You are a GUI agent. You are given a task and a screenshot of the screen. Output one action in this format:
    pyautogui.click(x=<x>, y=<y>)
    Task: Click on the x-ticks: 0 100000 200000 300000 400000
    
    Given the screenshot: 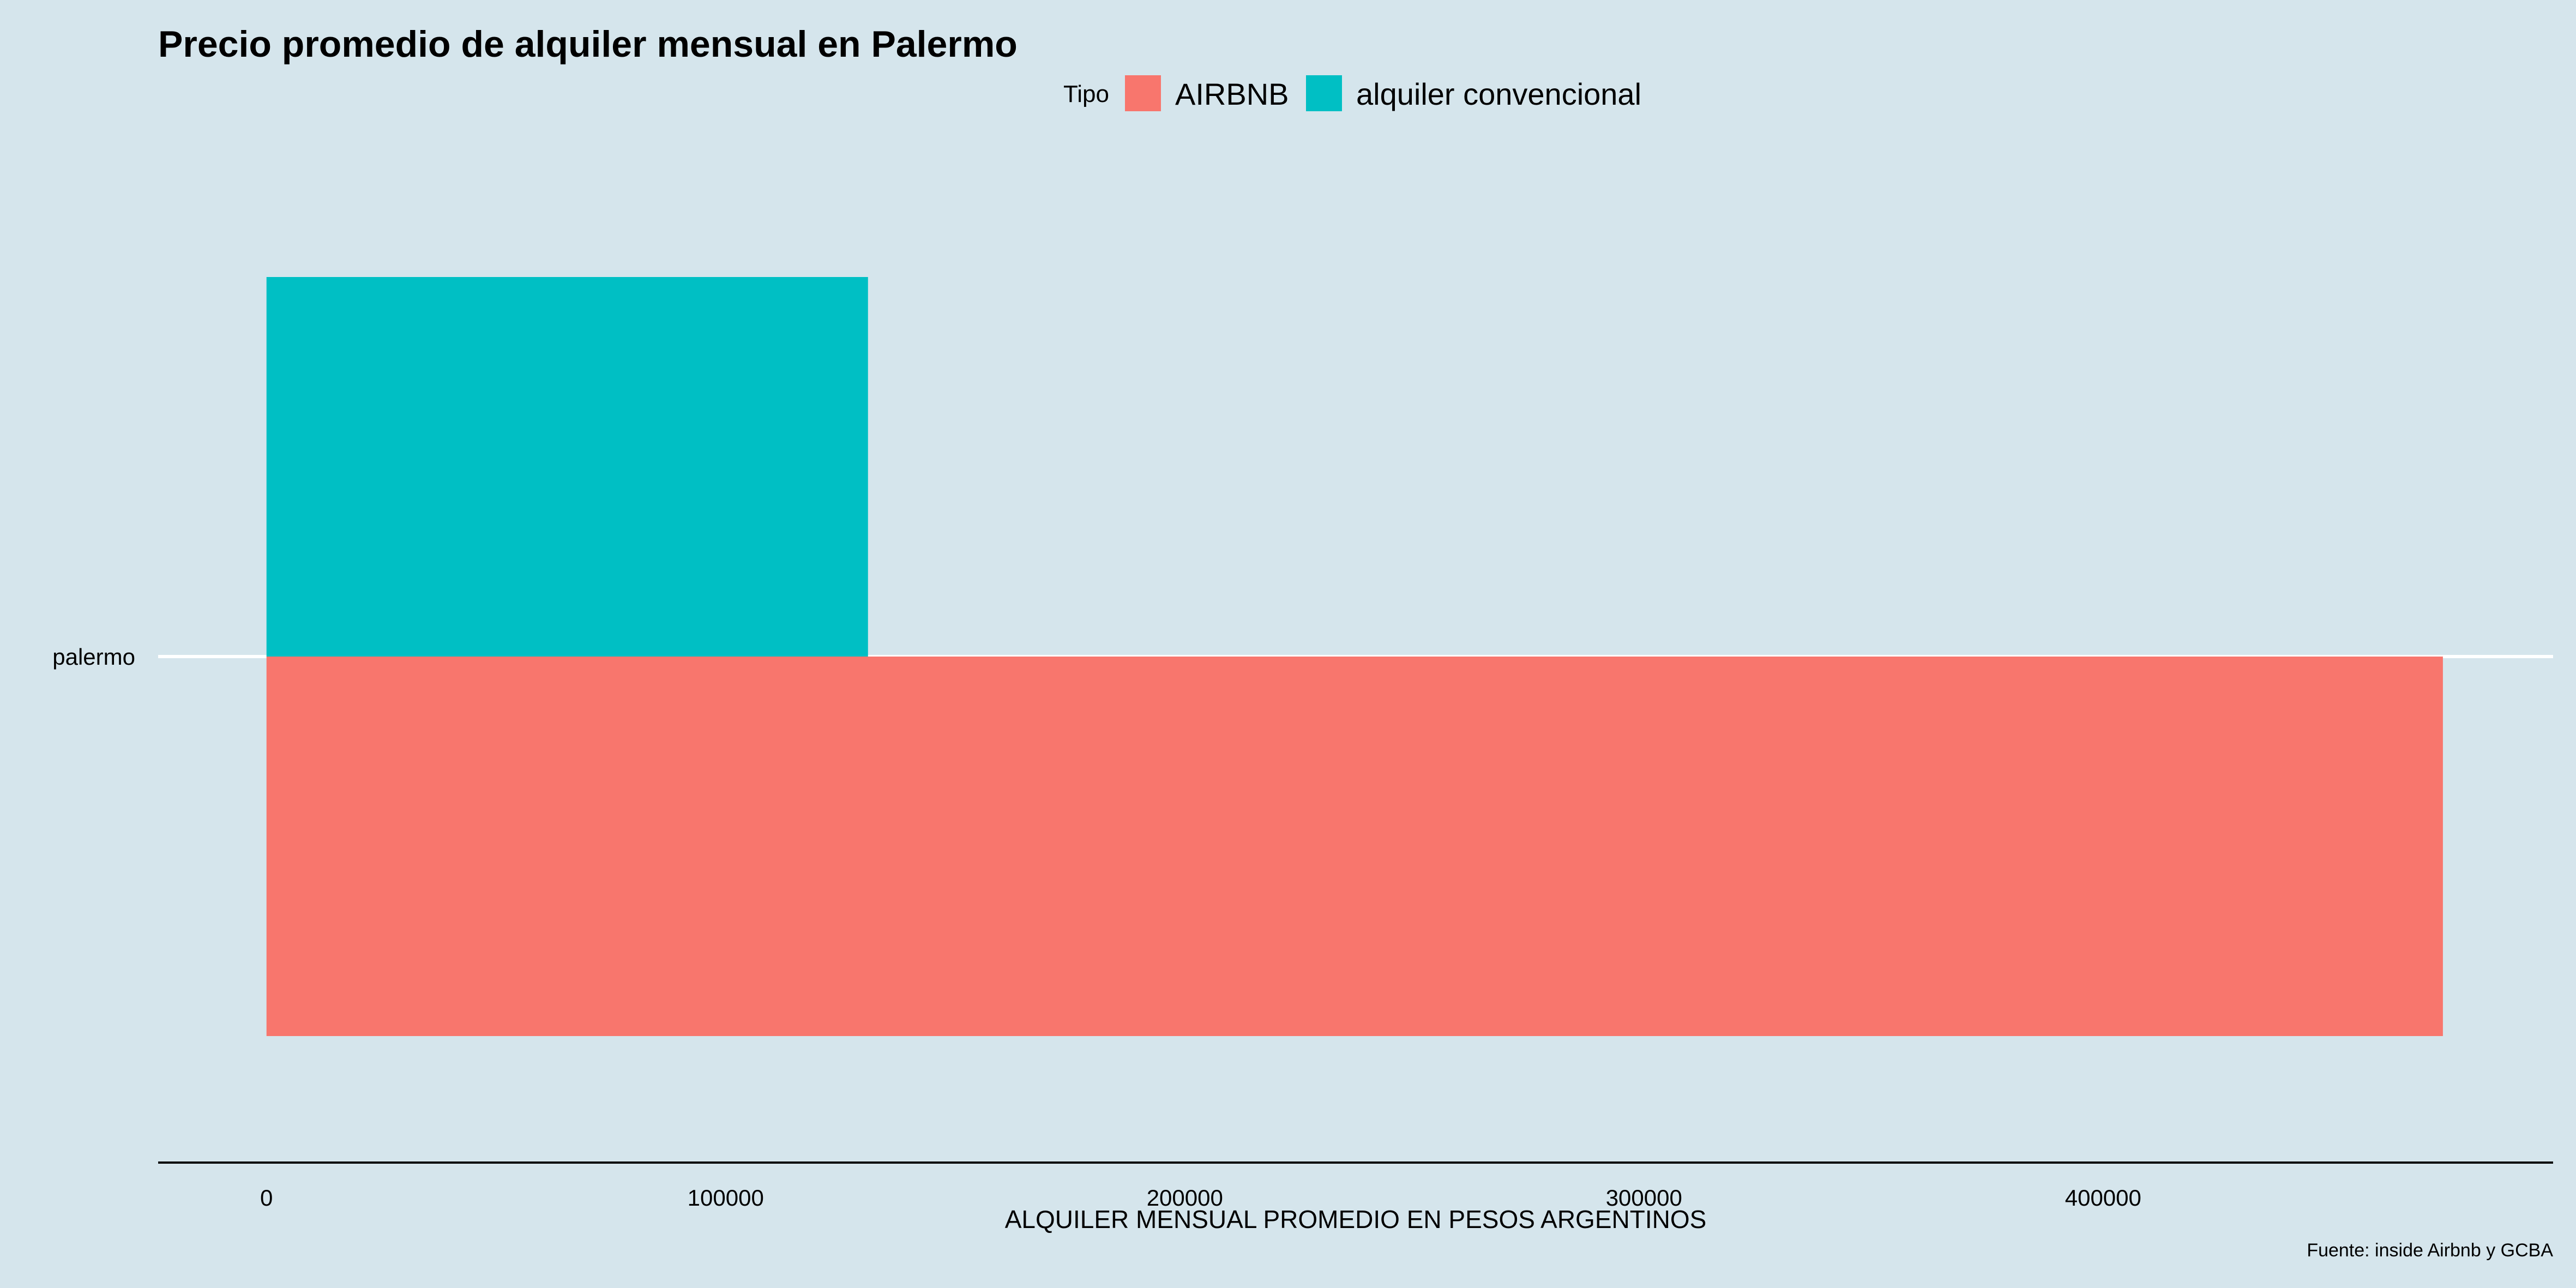 What is the action you would take?
    pyautogui.click(x=1200, y=1198)
    